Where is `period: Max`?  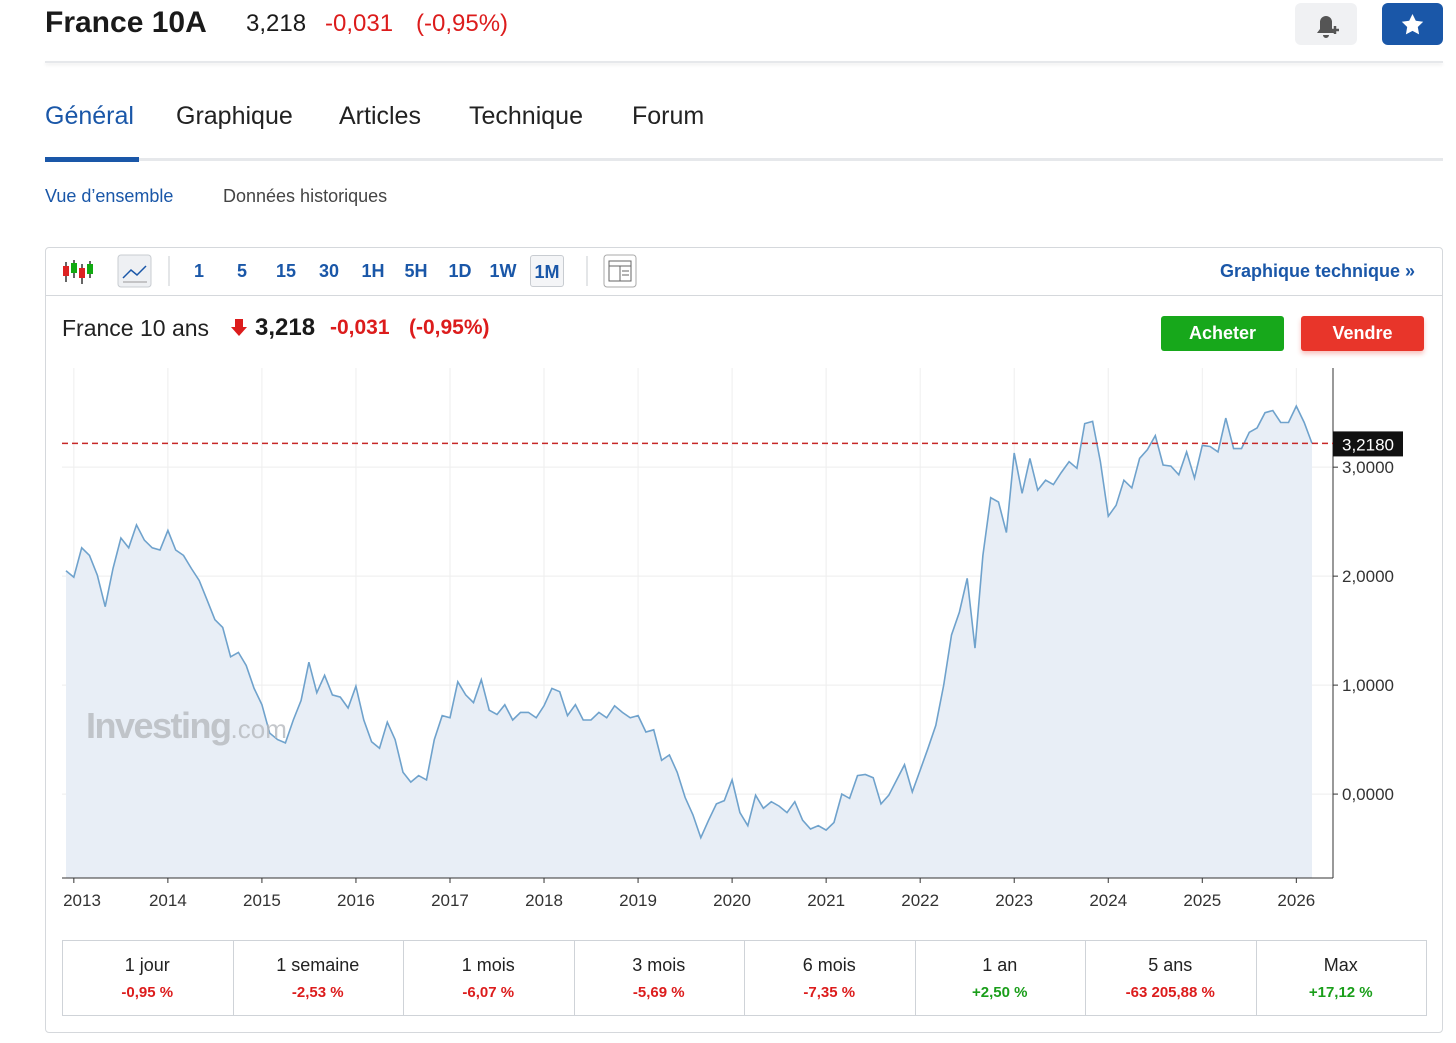
period: Max is located at coordinates (1340, 965).